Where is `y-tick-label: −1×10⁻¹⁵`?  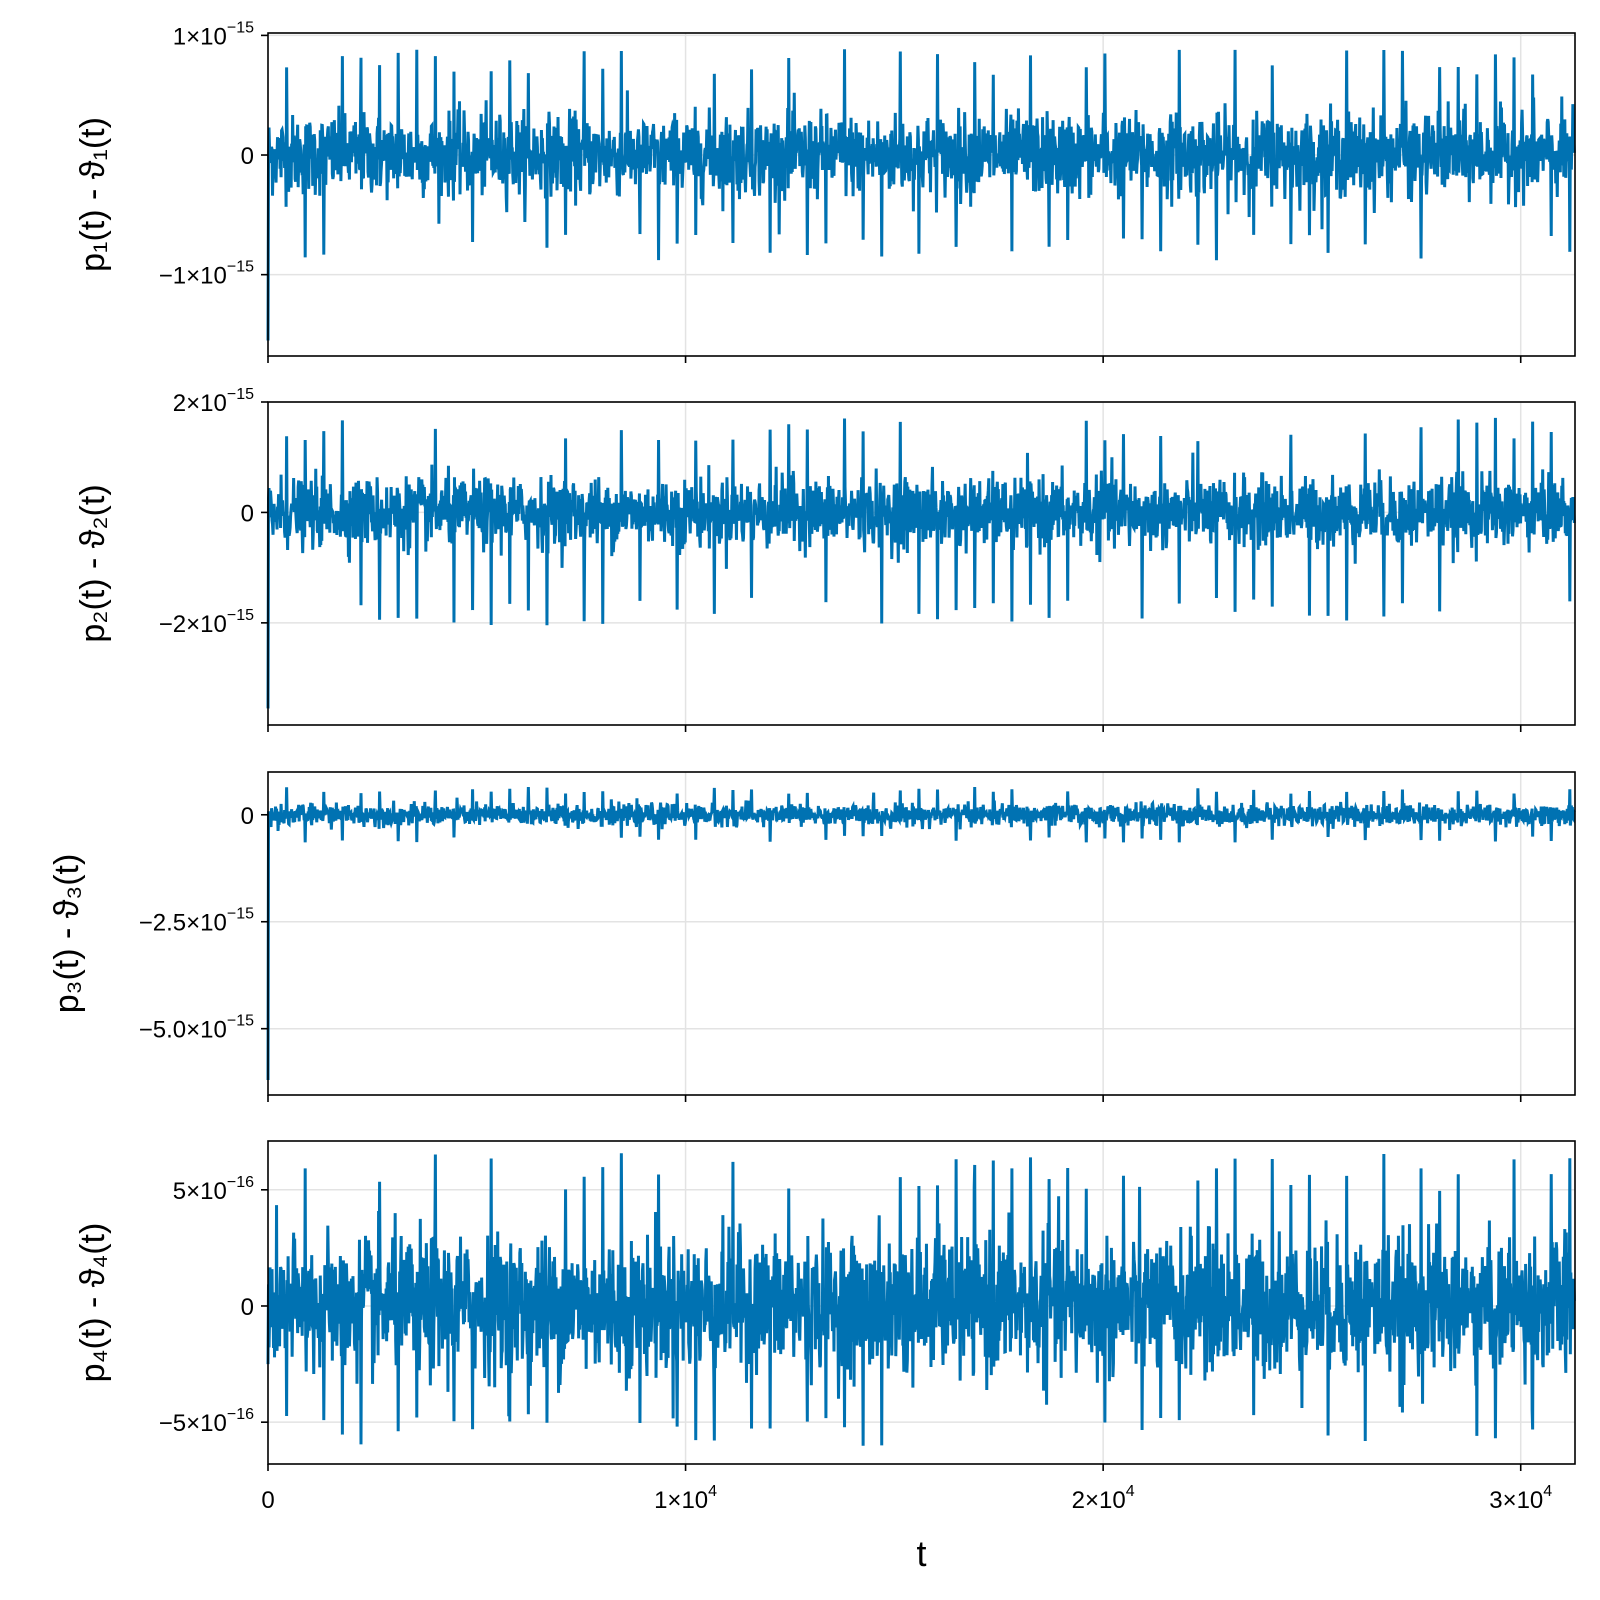
y-tick-label: −1×10⁻¹⁵ is located at coordinates (206, 274).